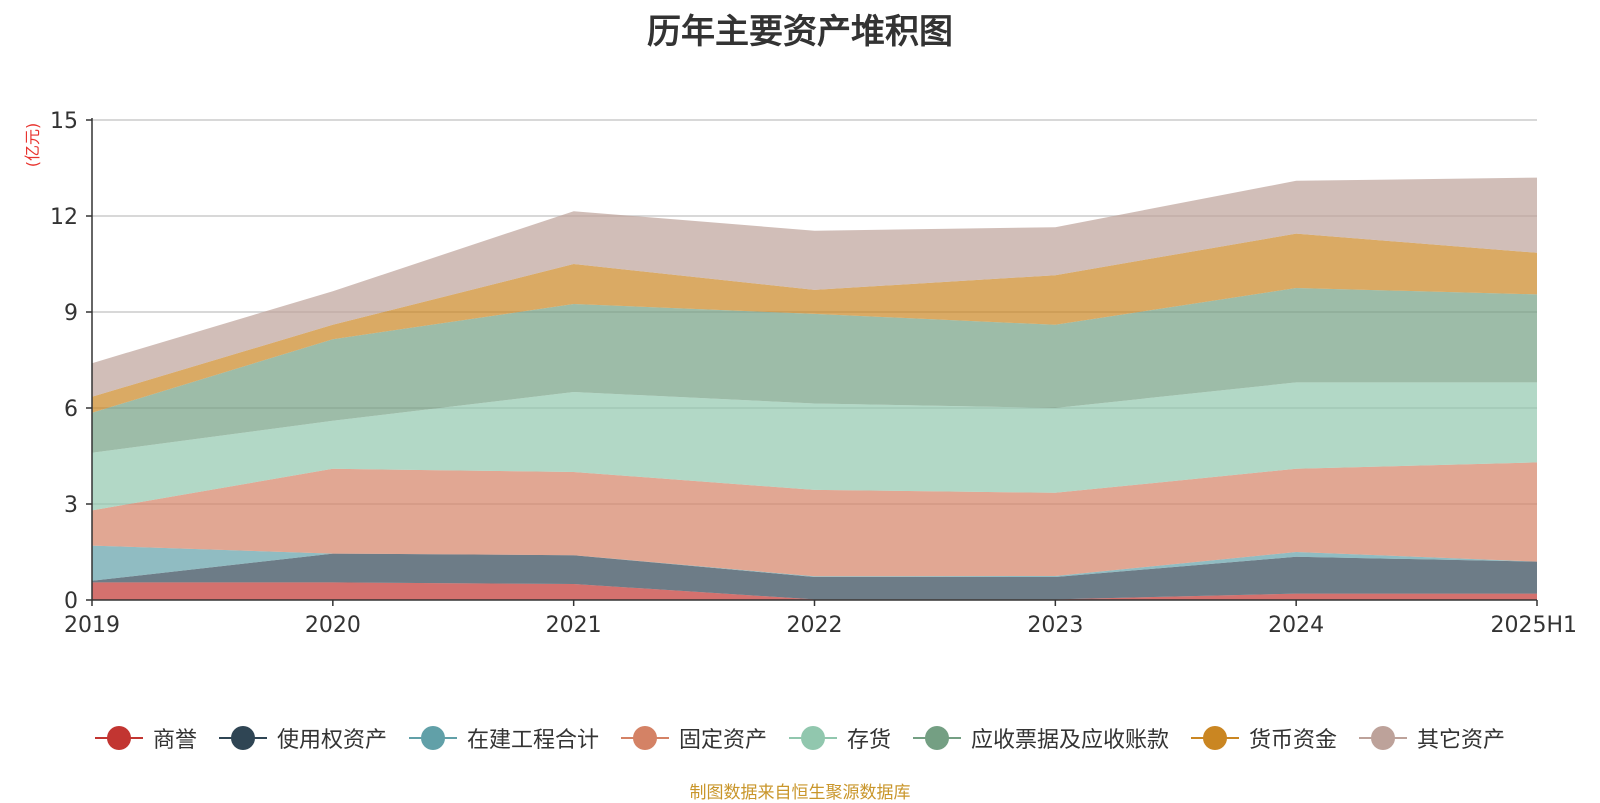 The width and height of the screenshot is (1600, 803). I want to click on legend-item: 其它资产, so click(1432, 738).